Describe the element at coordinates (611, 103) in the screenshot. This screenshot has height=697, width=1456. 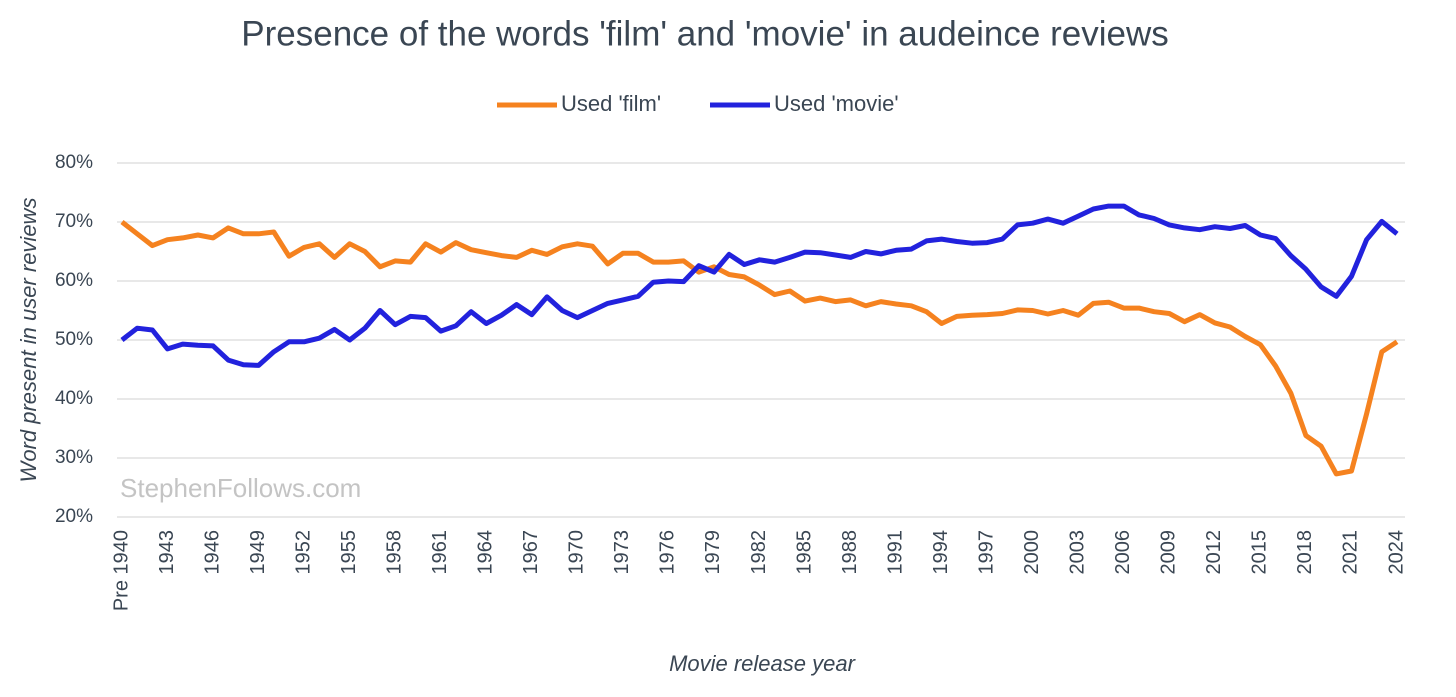
I see `legend-label: Used 'film'` at that location.